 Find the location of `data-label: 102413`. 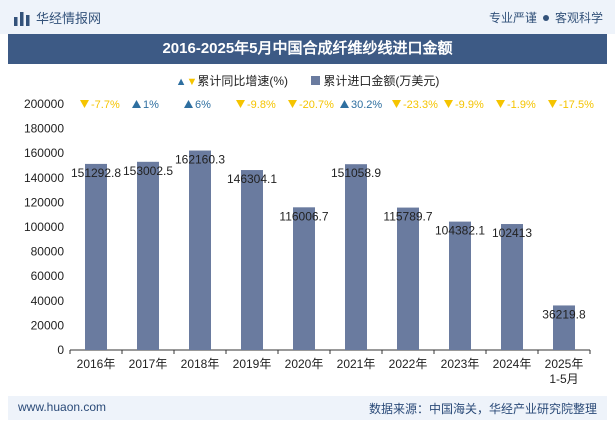

data-label: 102413 is located at coordinates (512, 233).